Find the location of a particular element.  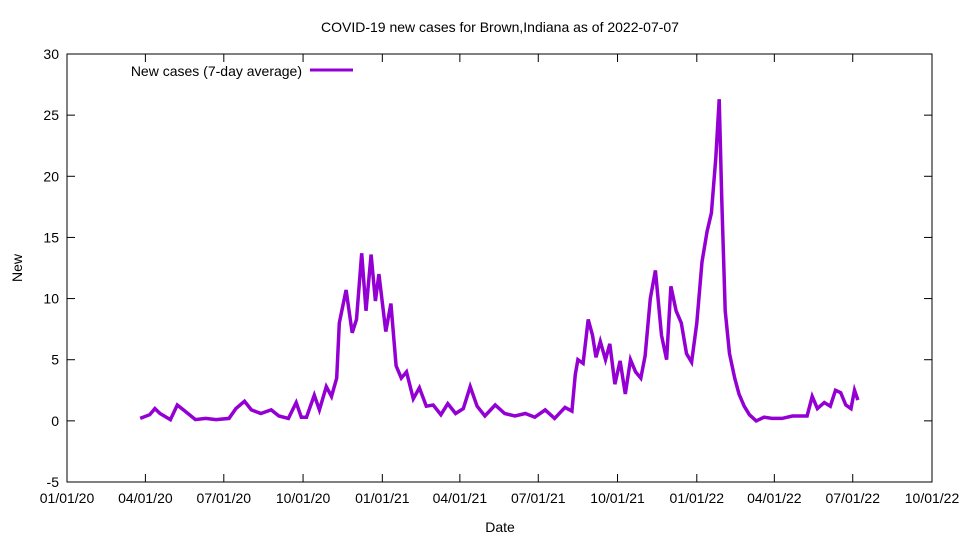

x-tick-label: 10/01/21 is located at coordinates (617, 498).